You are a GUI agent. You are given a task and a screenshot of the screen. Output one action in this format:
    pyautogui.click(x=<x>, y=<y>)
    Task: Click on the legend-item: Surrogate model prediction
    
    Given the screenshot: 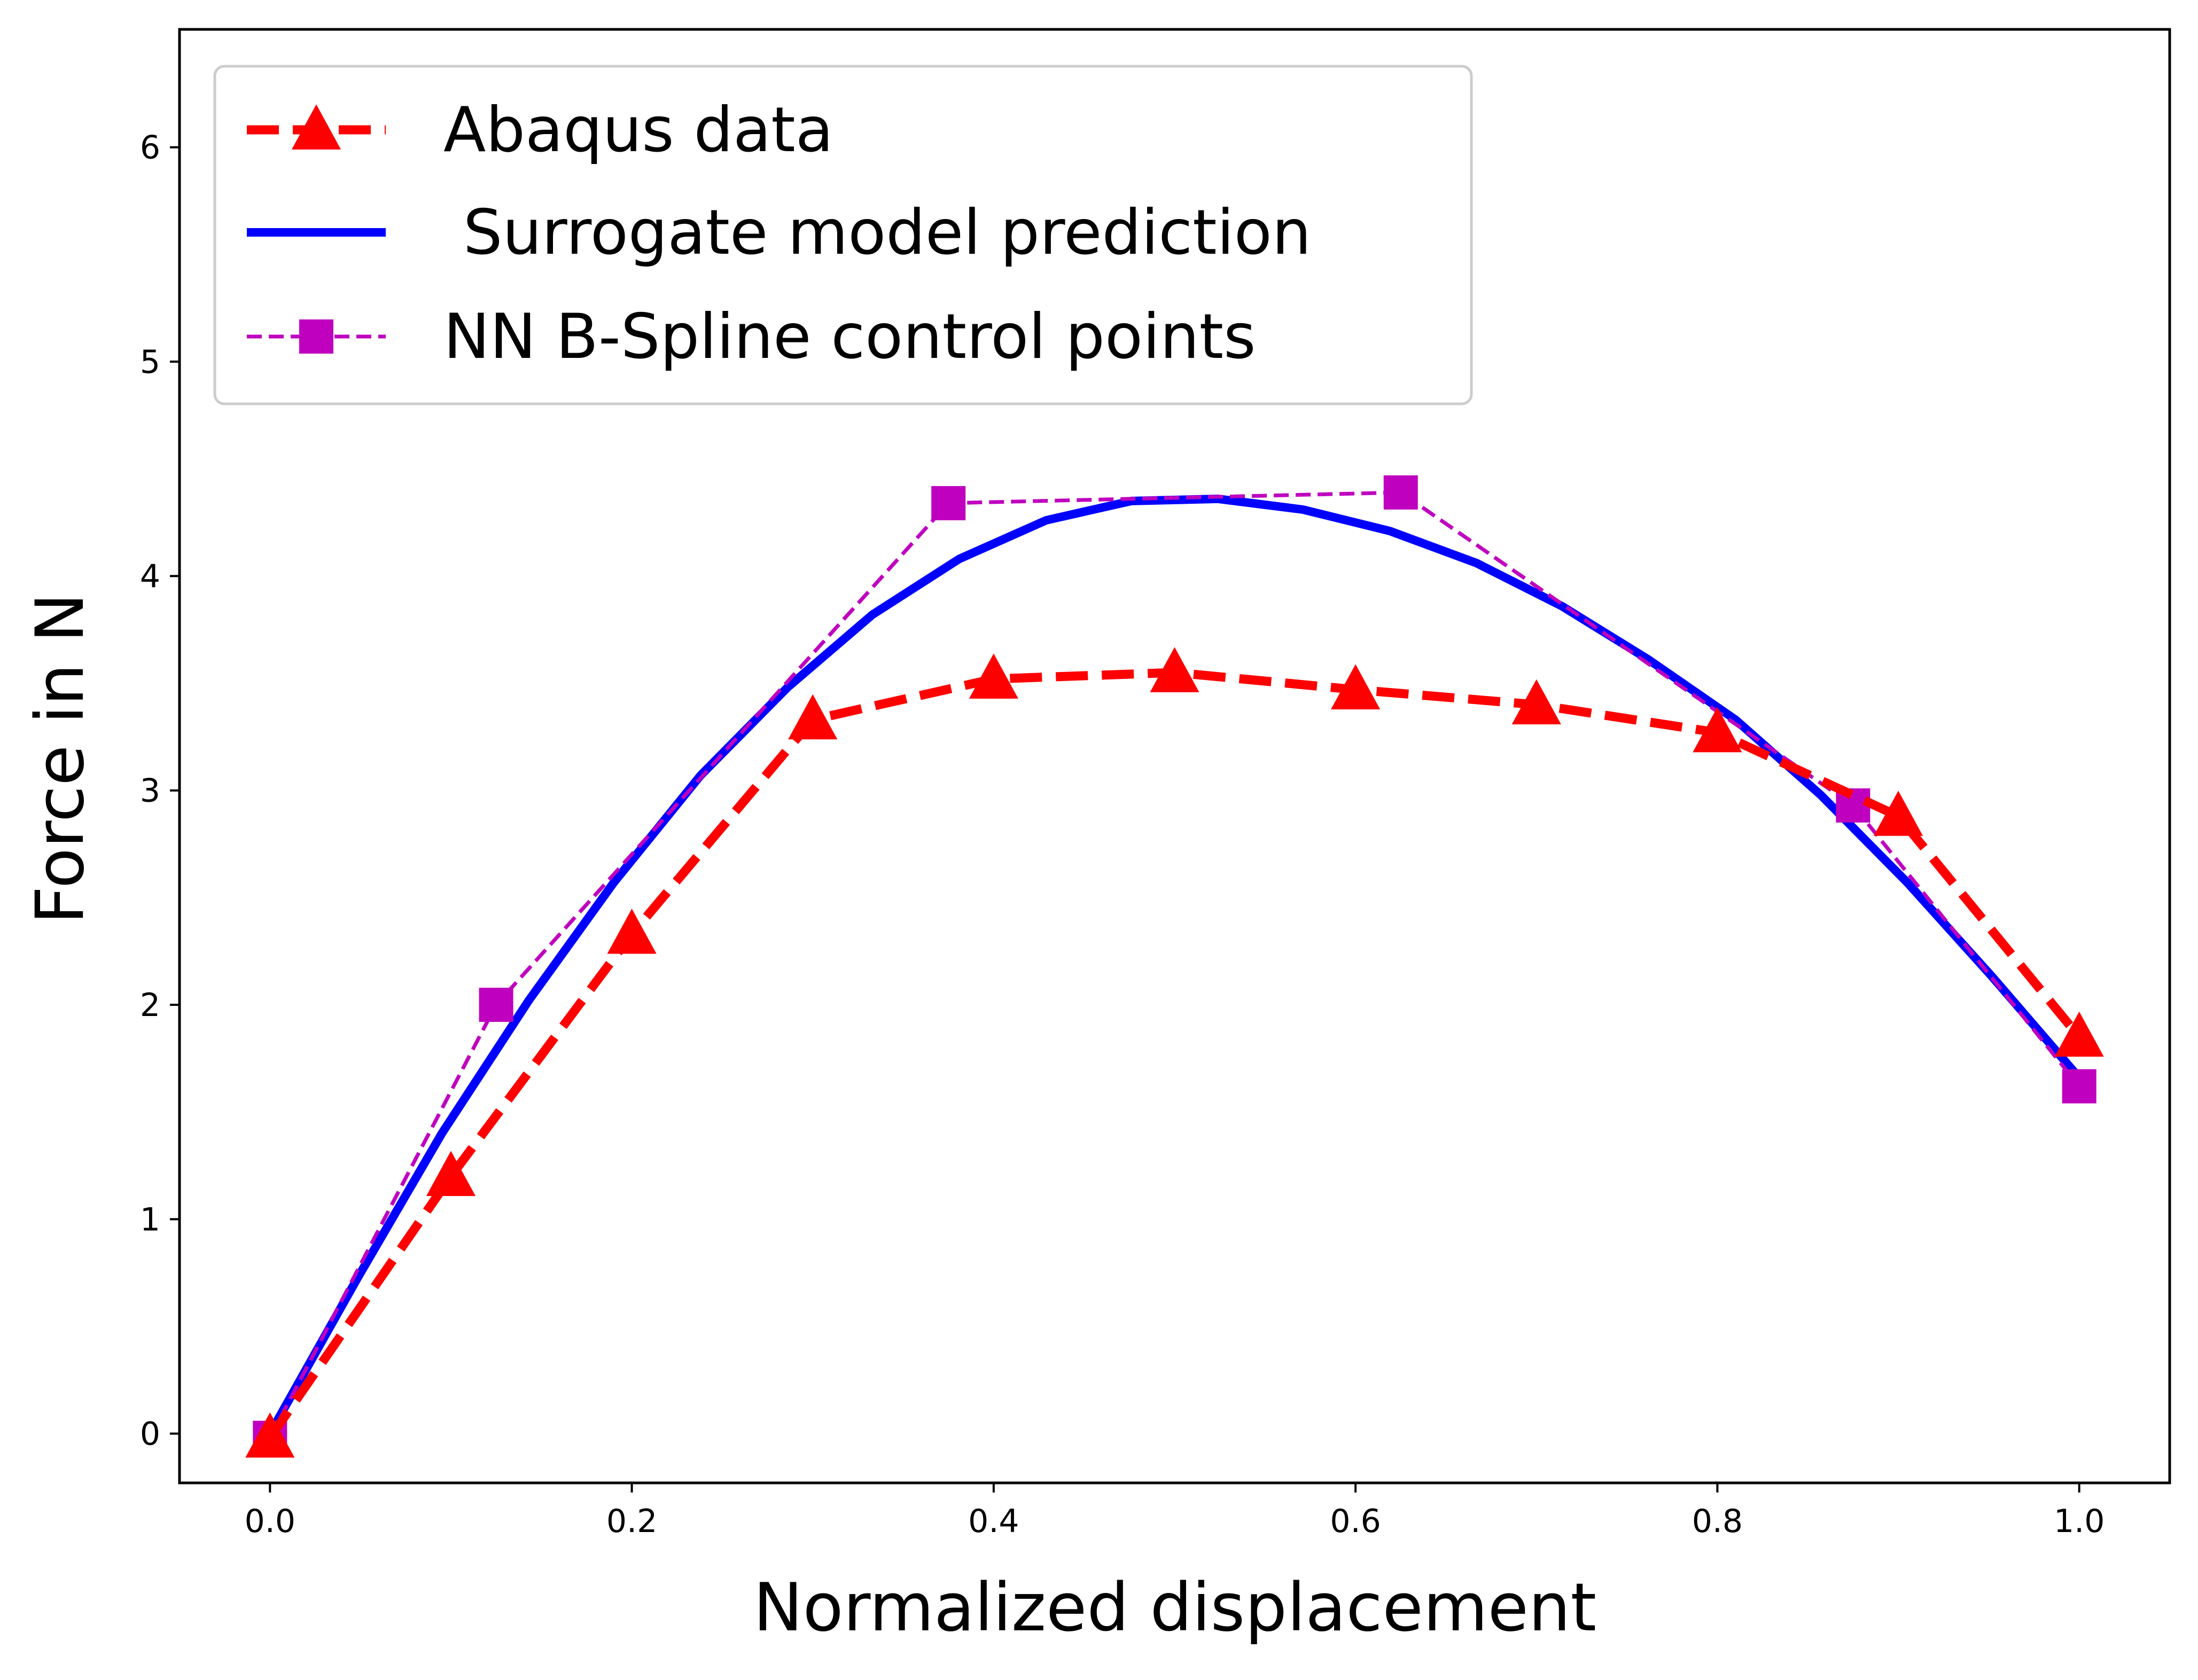 What is the action you would take?
    pyautogui.click(x=779, y=233)
    